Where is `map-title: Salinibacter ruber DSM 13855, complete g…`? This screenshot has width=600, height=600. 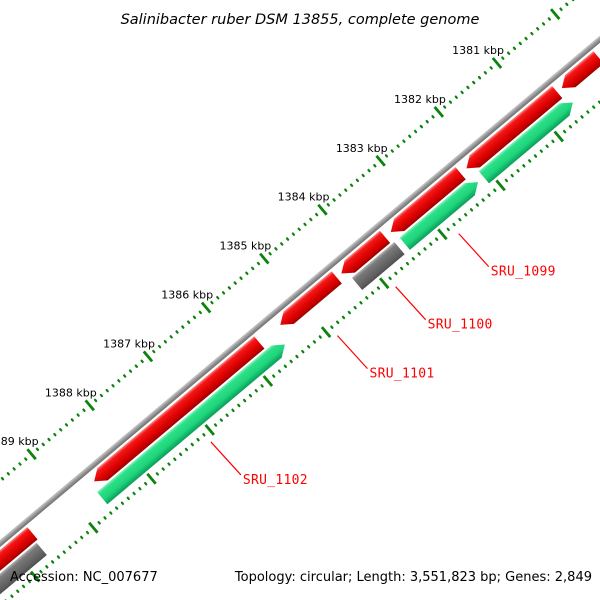
map-title: Salinibacter ruber DSM 13855, complete g… is located at coordinates (300, 20).